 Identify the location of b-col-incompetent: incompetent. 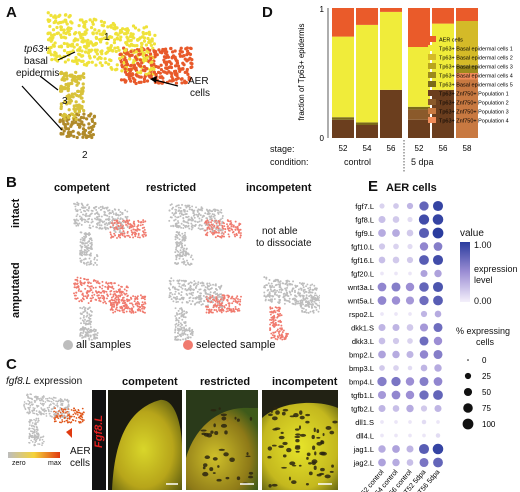
(279, 188).